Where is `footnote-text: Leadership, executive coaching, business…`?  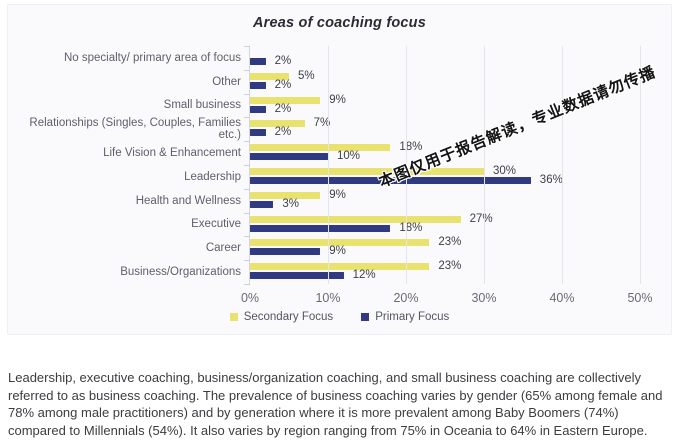 footnote-text: Leadership, executive coaching, business… is located at coordinates (335, 404).